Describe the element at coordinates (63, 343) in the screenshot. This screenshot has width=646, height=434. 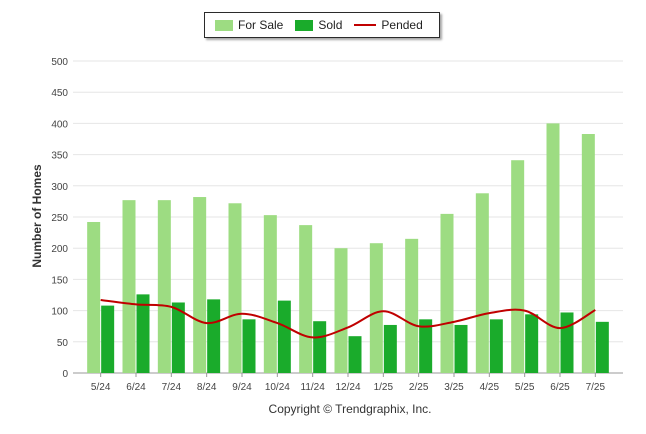
I see `y-tick-label: 50` at that location.